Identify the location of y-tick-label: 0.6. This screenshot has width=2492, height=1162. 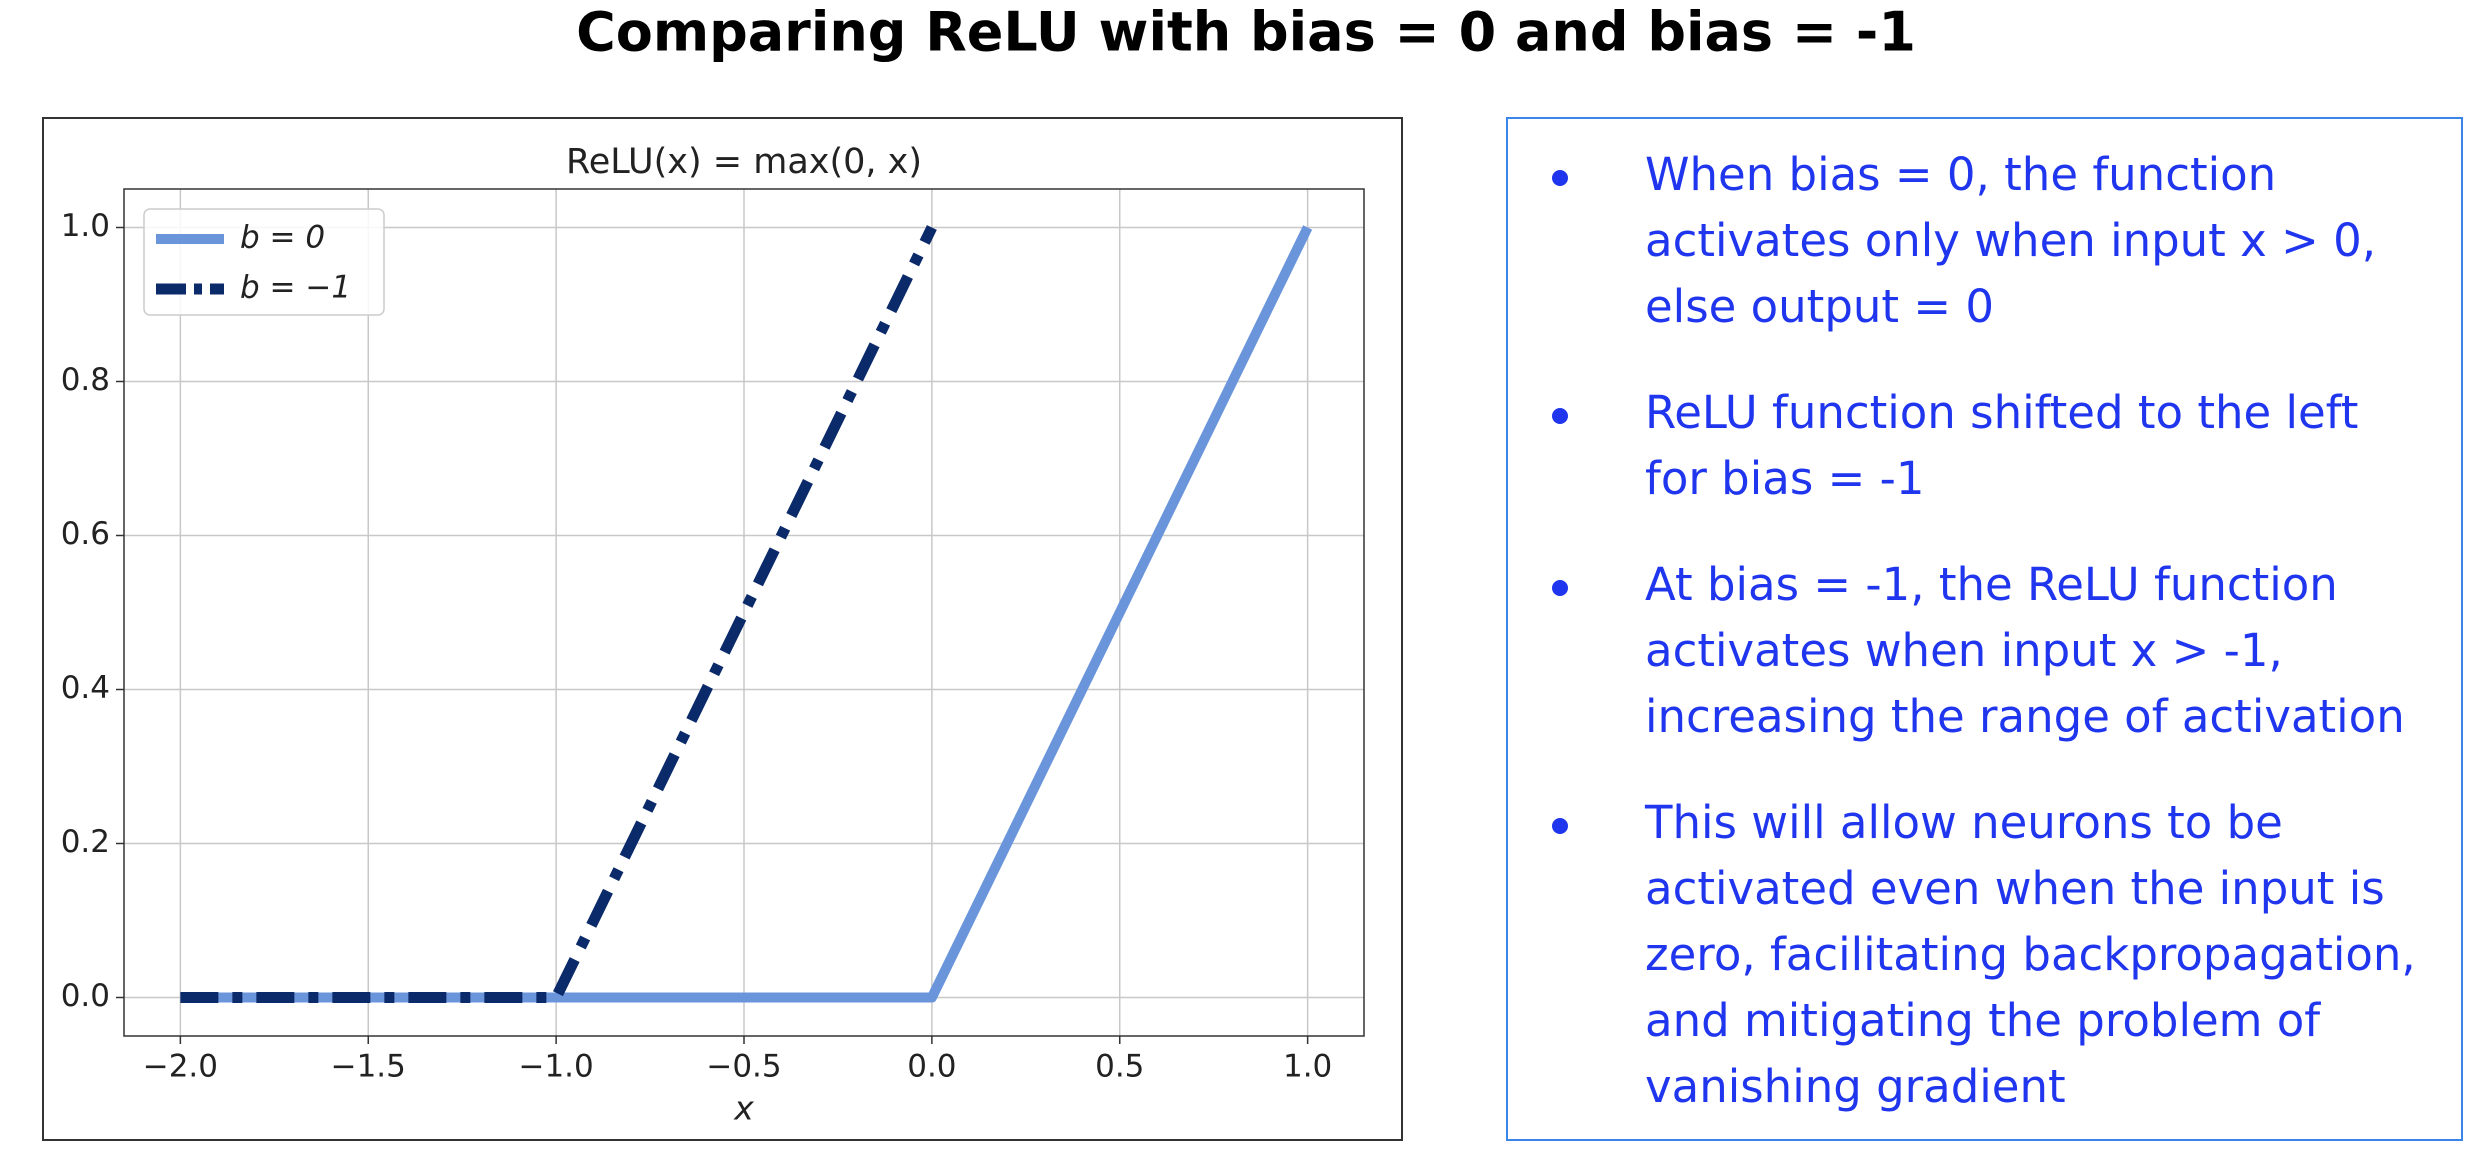
(85, 534).